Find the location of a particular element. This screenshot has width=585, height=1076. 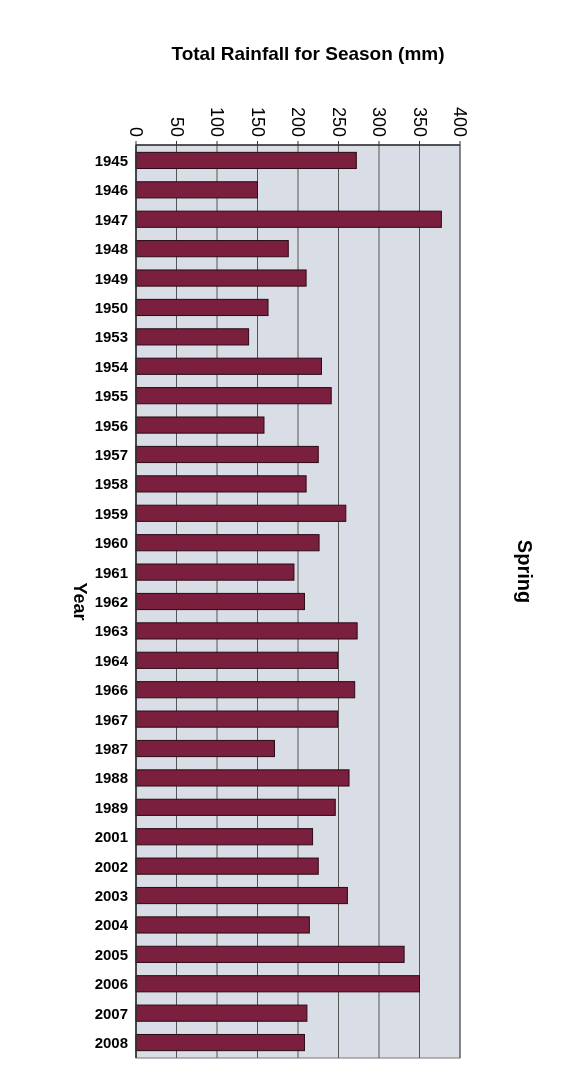

x-tick-label: 200 is located at coordinates (298, 121).